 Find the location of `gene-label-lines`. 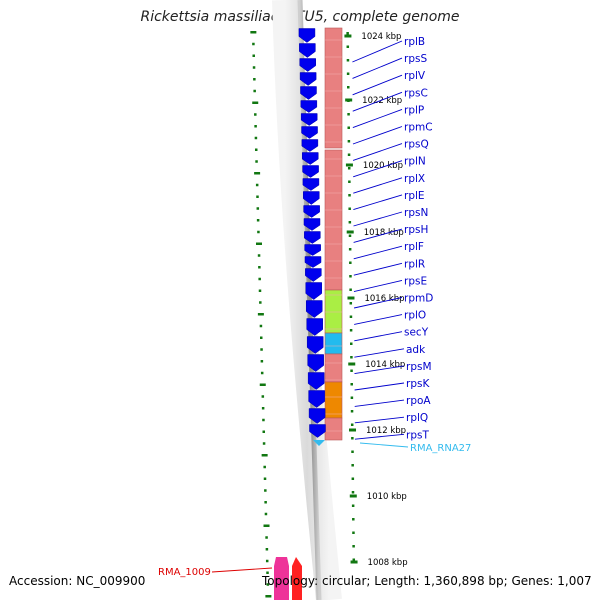

gene-label-lines is located at coordinates (378, 240).